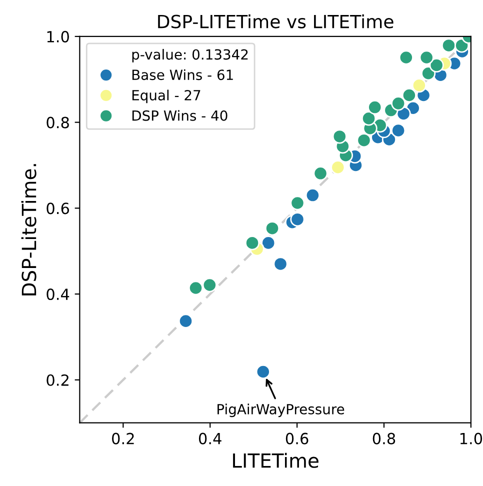 The image size is (483, 486). What do you see at coordinates (275, 460) in the screenshot?
I see `x-axis-title: LITETime` at bounding box center [275, 460].